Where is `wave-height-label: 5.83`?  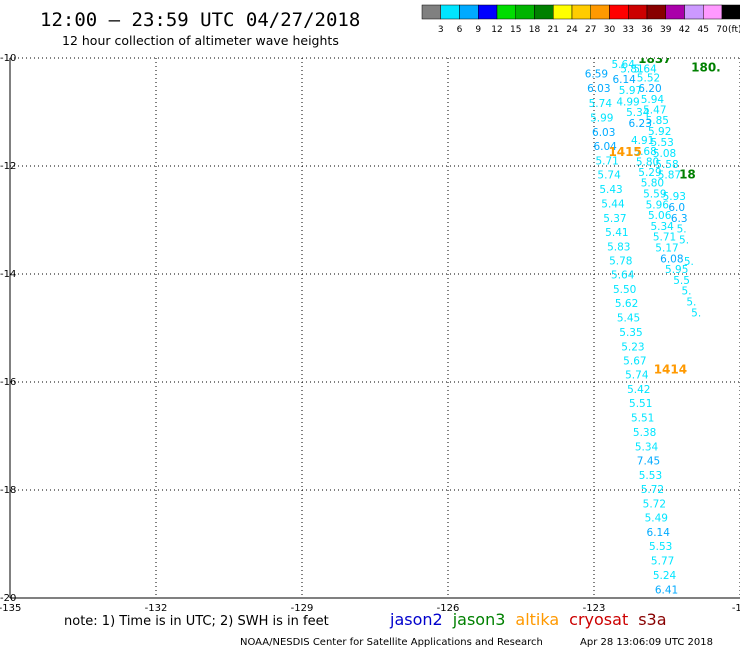 wave-height-label: 5.83 is located at coordinates (618, 247).